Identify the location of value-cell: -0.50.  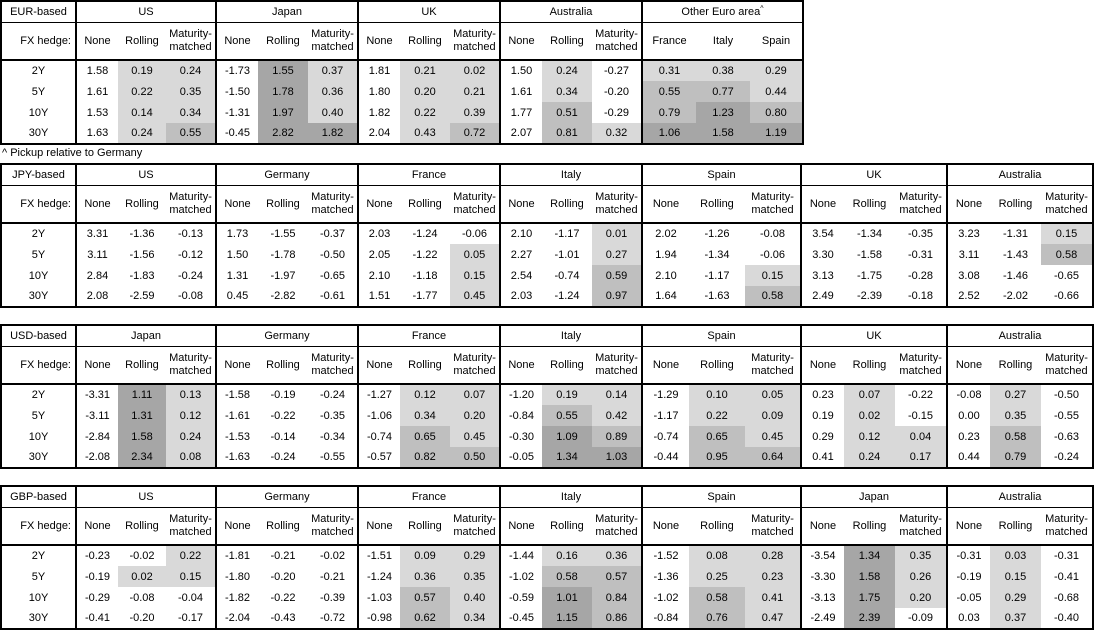
(332, 254).